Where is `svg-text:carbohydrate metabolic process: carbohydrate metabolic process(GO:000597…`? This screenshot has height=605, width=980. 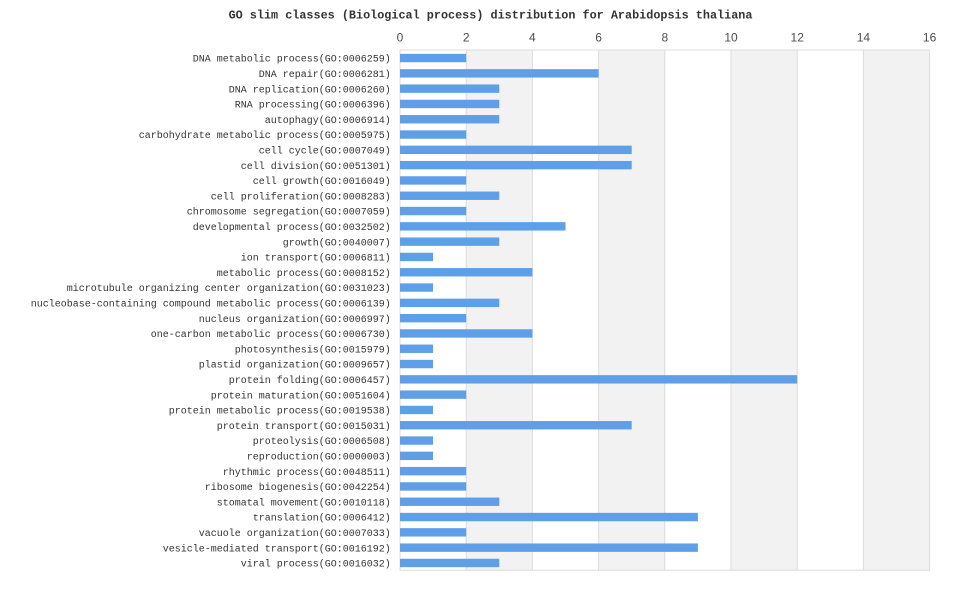
svg-text:carbohydrate metabolic process: carbohydrate metabolic process(GO:000597… is located at coordinates (265, 136).